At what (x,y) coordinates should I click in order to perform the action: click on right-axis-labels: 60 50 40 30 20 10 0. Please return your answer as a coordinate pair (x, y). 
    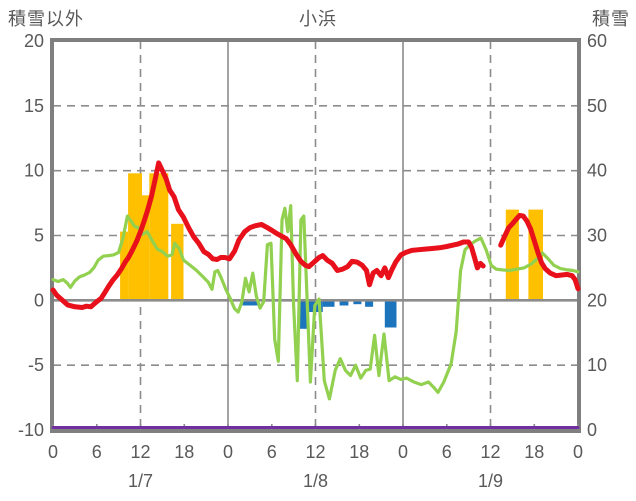
    Looking at the image, I should click on (597, 235).